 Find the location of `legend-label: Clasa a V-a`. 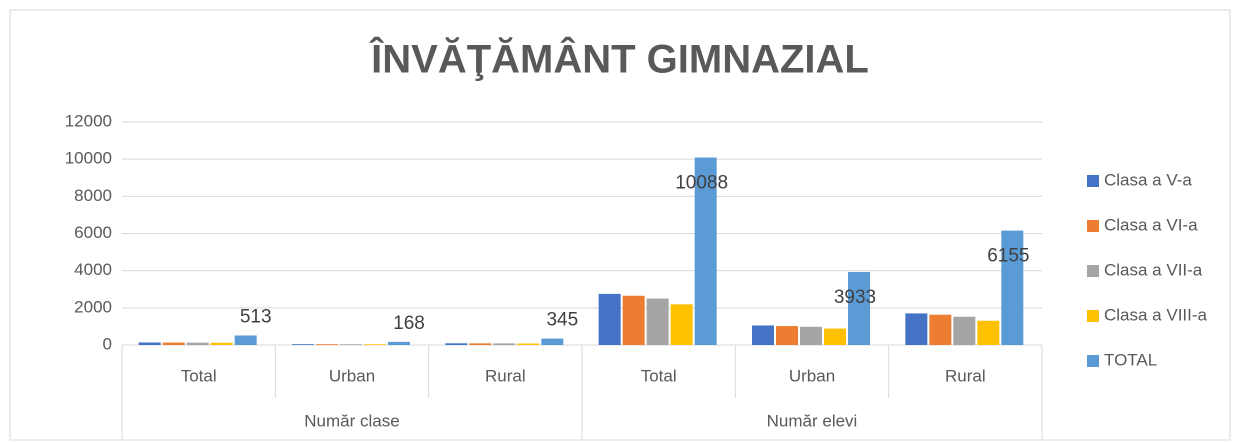

legend-label: Clasa a V-a is located at coordinates (1148, 179).